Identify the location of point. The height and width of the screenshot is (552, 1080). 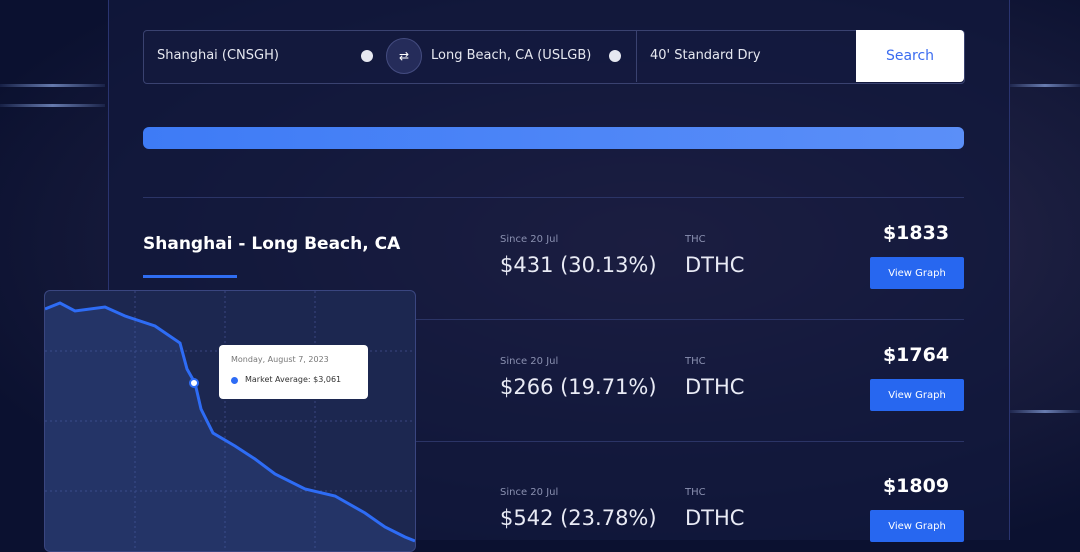
(194, 383).